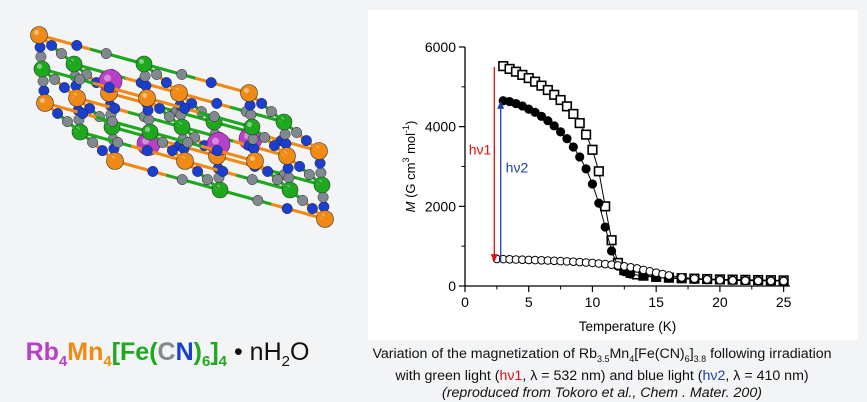  Describe the element at coordinates (517, 167) in the screenshot. I see `arrow-label-2: hν2` at that location.